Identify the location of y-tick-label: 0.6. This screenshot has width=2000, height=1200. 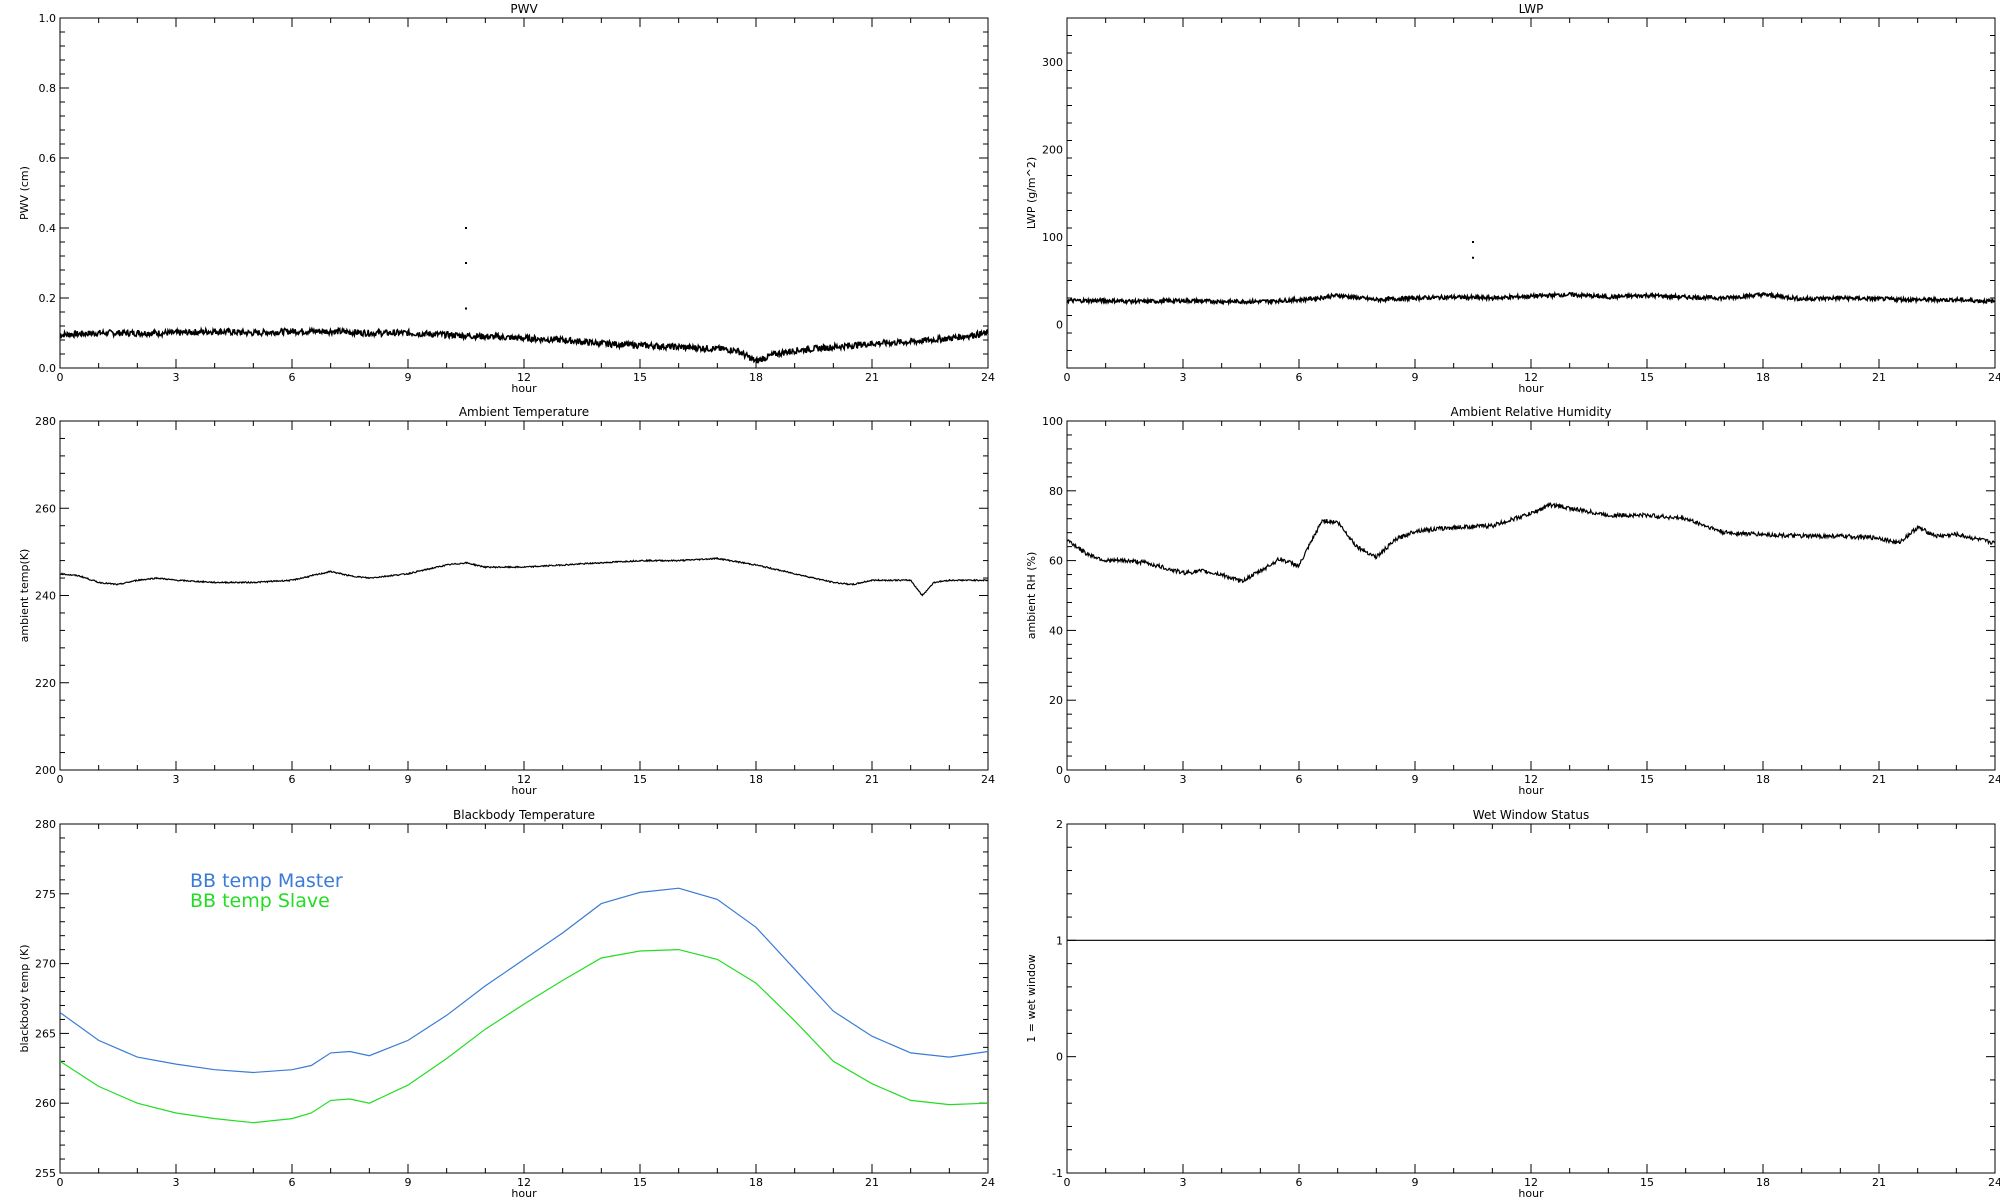
(48, 158).